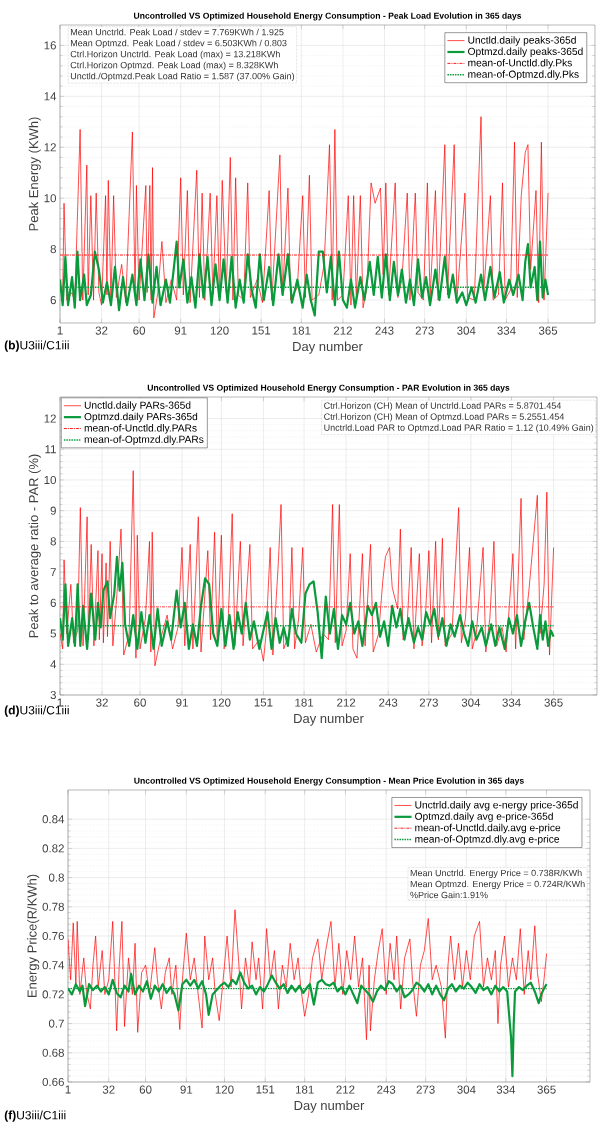  I want to click on chart-title: Uncontrolled VS Optimized Household Energy Consumption - Mean Price Evolution in 365 days, so click(329, 781).